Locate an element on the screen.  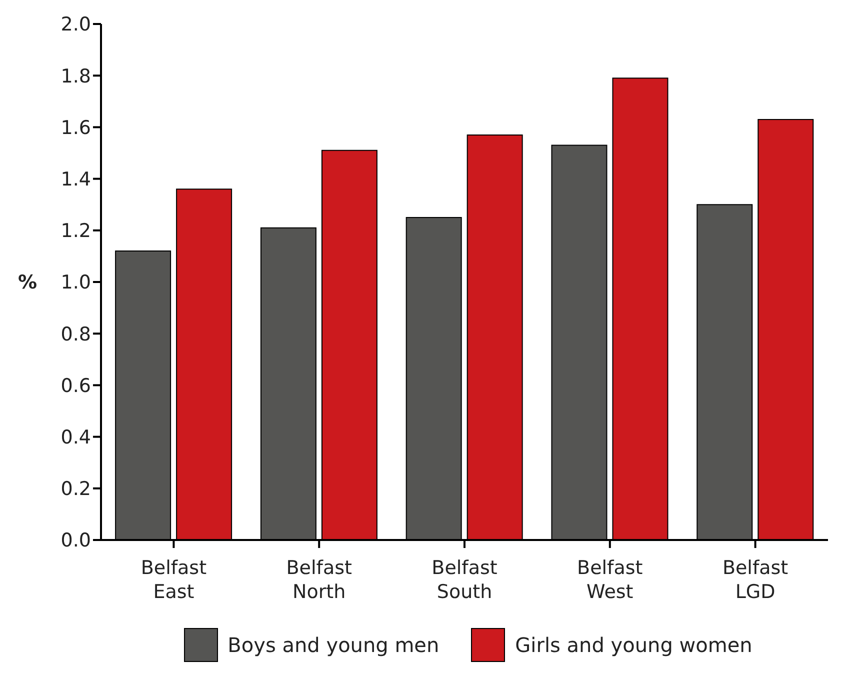
y-tick-label: 1.2 is located at coordinates (75, 231).